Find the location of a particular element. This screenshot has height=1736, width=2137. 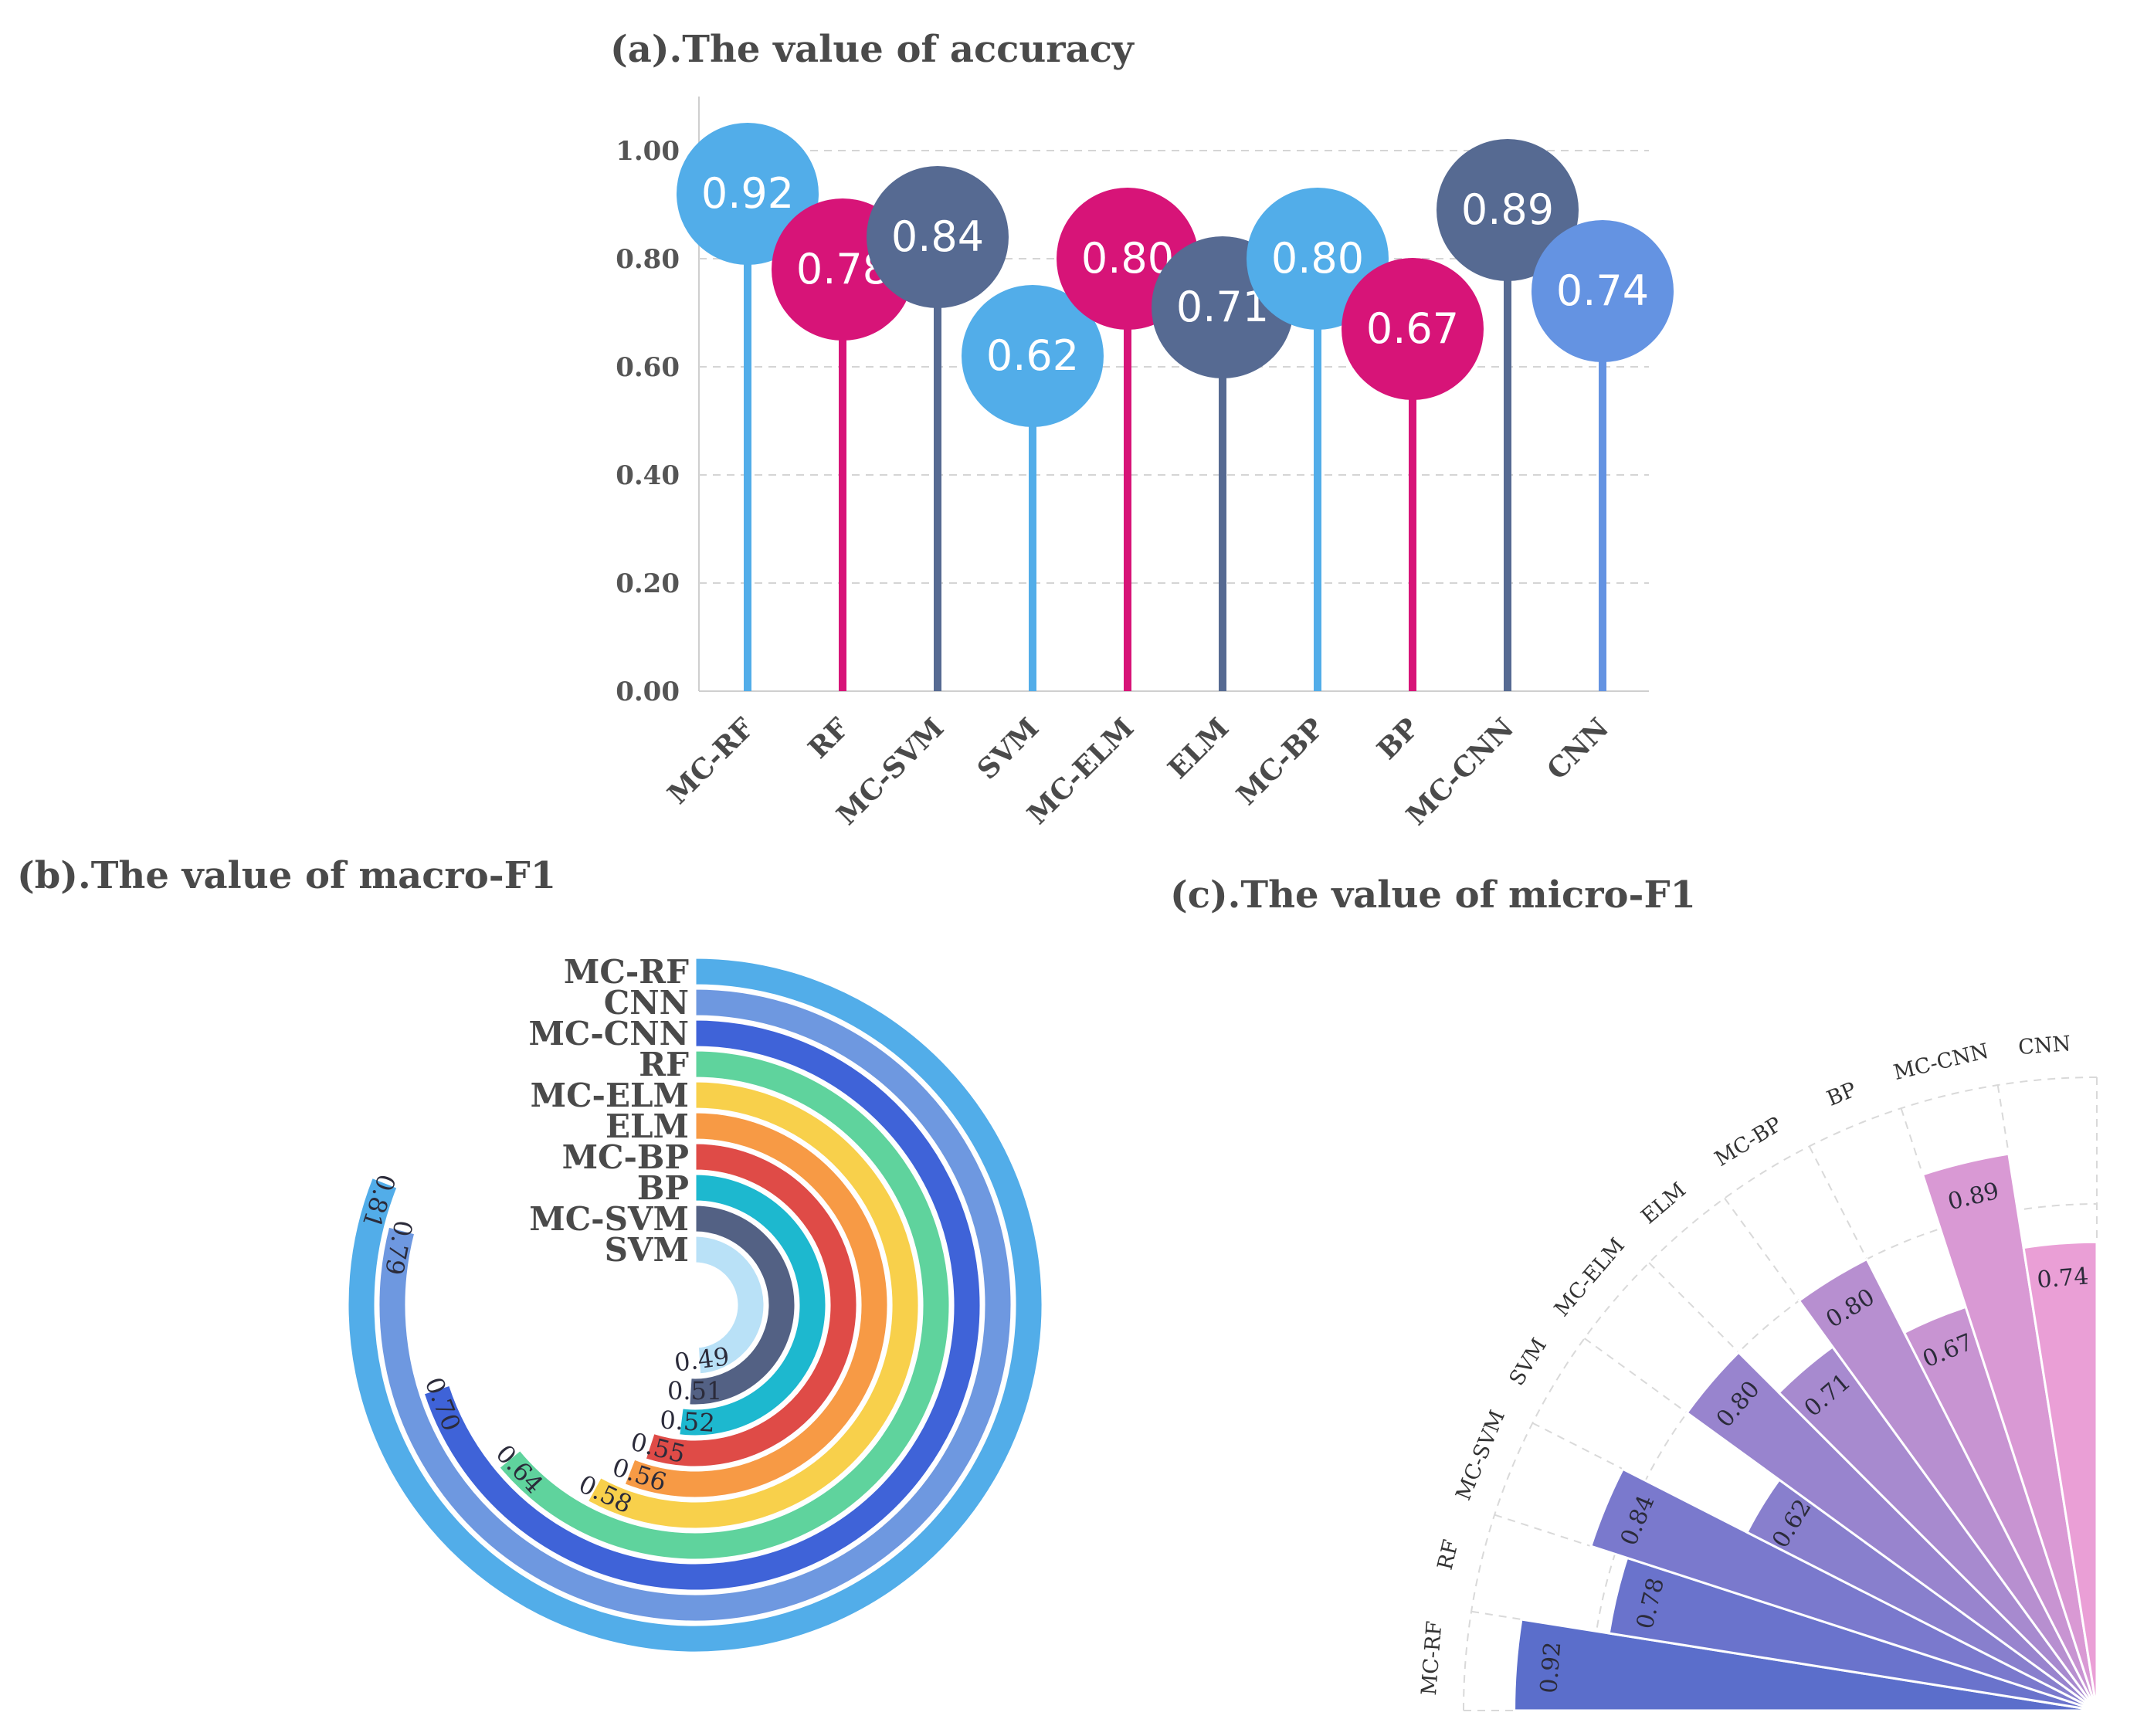

bubble-value: 0.71 is located at coordinates (1223, 307).